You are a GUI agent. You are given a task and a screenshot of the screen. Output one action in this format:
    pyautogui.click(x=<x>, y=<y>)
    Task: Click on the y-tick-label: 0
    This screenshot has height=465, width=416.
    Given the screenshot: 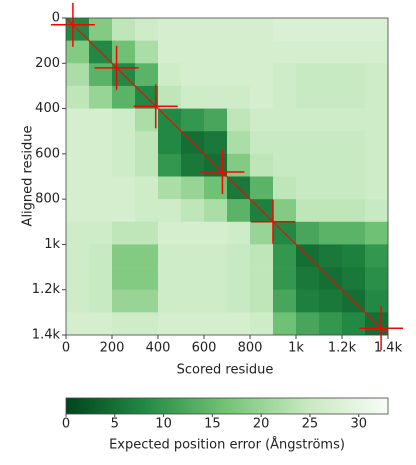 What is the action you would take?
    pyautogui.click(x=56, y=18)
    